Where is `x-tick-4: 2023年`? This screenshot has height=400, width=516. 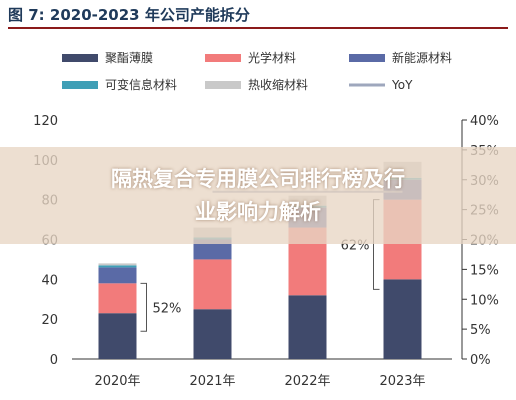 x-tick-4: 2023年 is located at coordinates (402, 381).